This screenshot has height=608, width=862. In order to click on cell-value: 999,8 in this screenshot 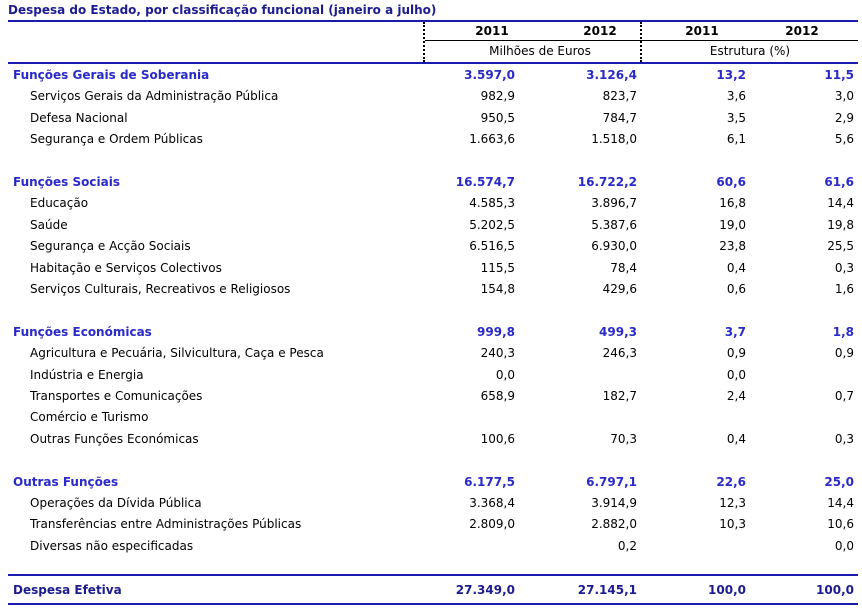, I will do `click(496, 332)`.